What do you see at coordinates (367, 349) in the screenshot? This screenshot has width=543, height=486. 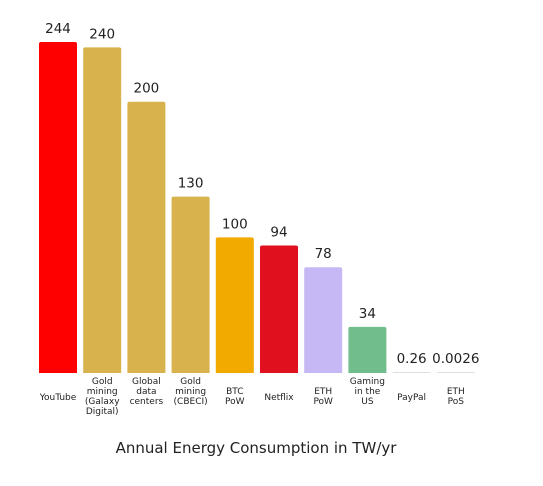 I see `bar-gaming-in-the-us` at bounding box center [367, 349].